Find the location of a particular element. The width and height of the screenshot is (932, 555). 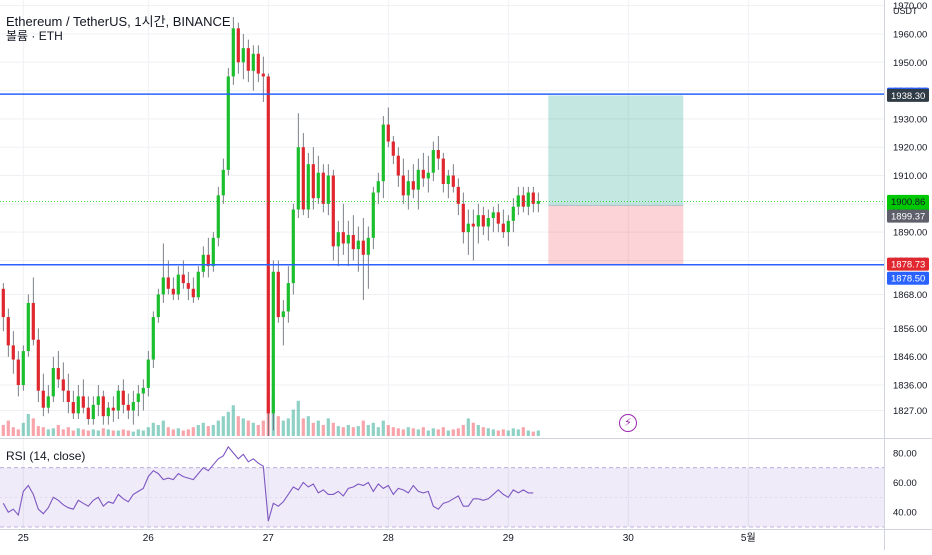

lightning-icon: ⚡ is located at coordinates (628, 423).